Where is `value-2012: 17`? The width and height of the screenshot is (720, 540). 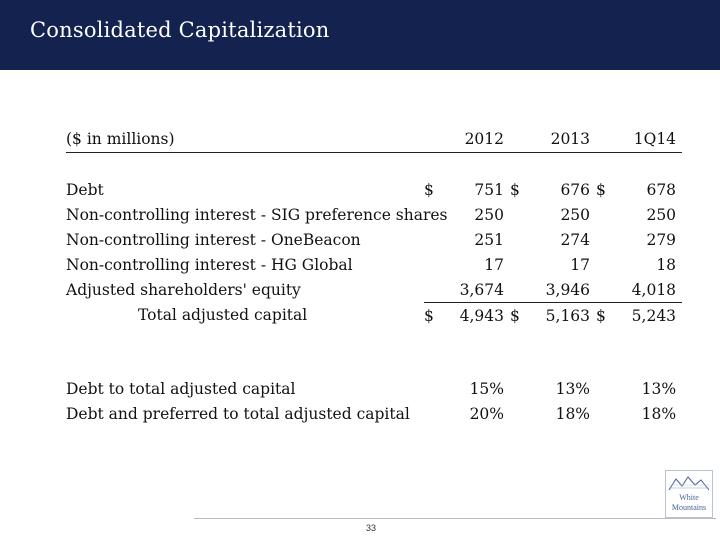 value-2012: 17 is located at coordinates (494, 264).